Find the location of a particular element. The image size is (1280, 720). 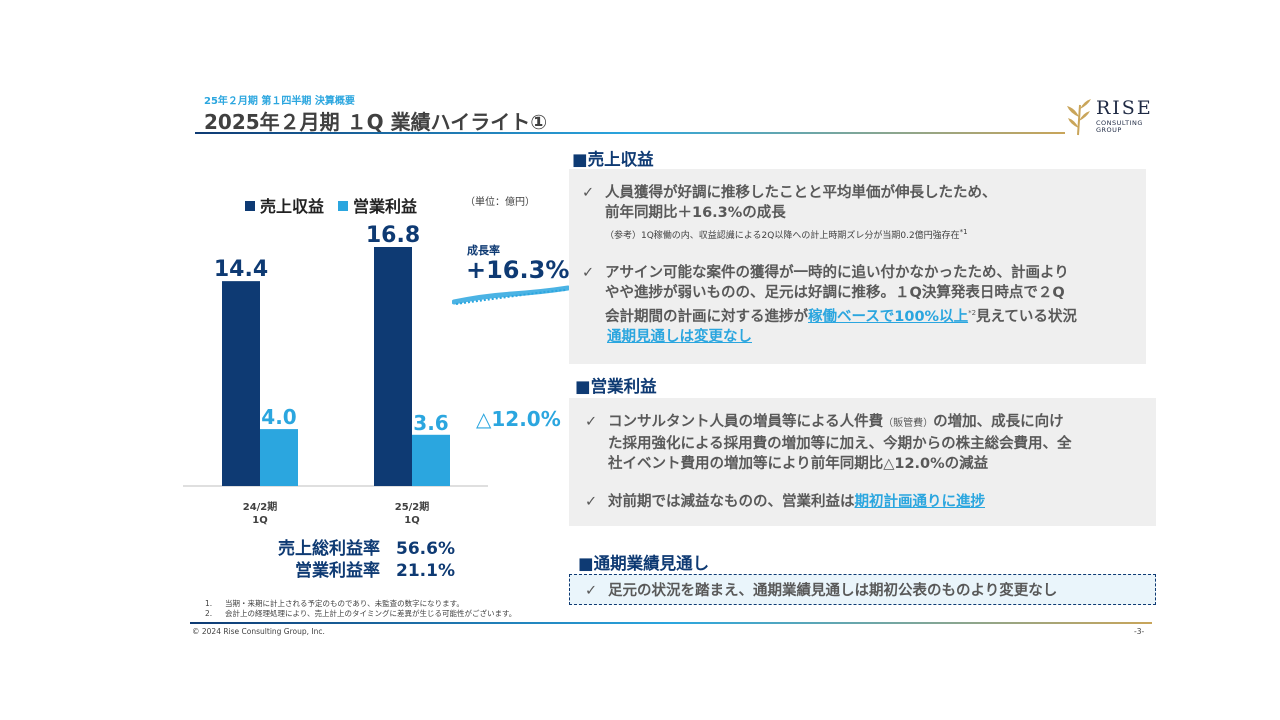

outlook-panel is located at coordinates (862, 589).